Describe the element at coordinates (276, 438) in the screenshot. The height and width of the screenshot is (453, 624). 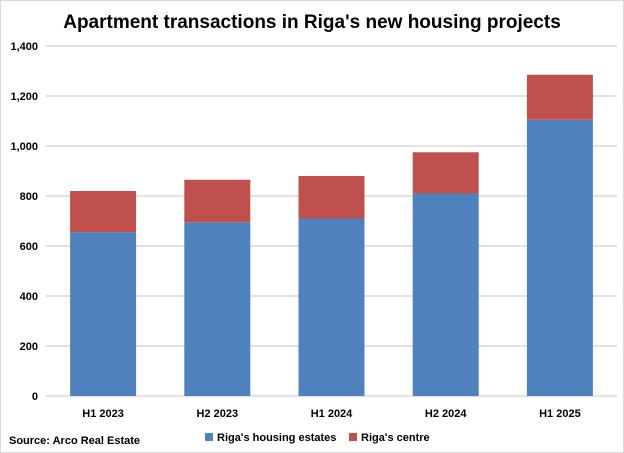
I see `legend-label-housing-estates: Riga's housing estates` at that location.